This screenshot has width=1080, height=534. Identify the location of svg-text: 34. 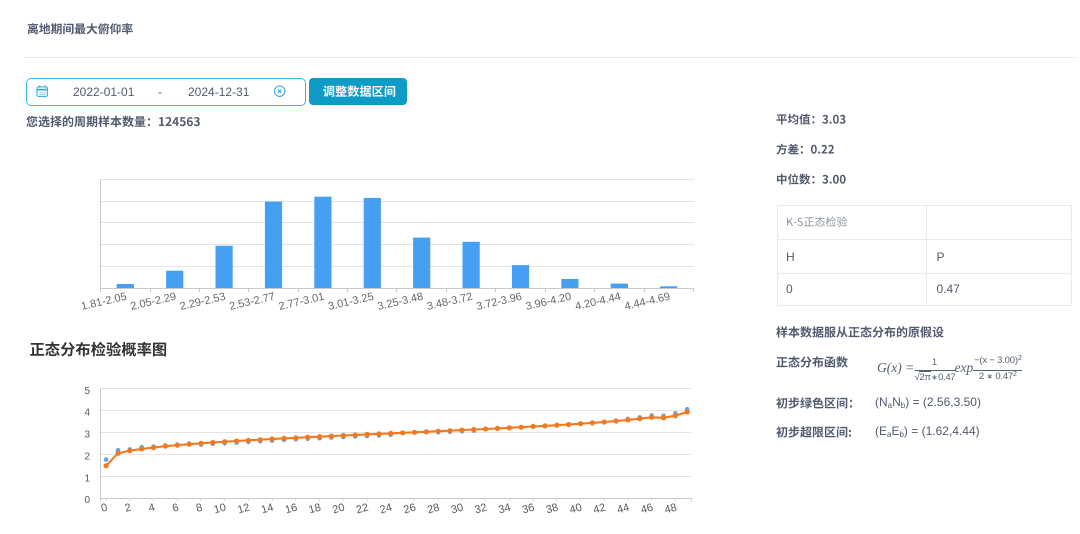
(504, 509).